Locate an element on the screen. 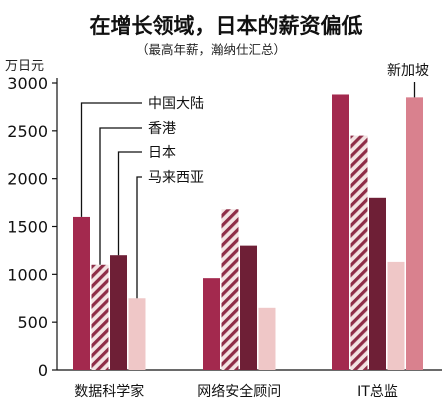  legend-label: 香港 is located at coordinates (162, 129).